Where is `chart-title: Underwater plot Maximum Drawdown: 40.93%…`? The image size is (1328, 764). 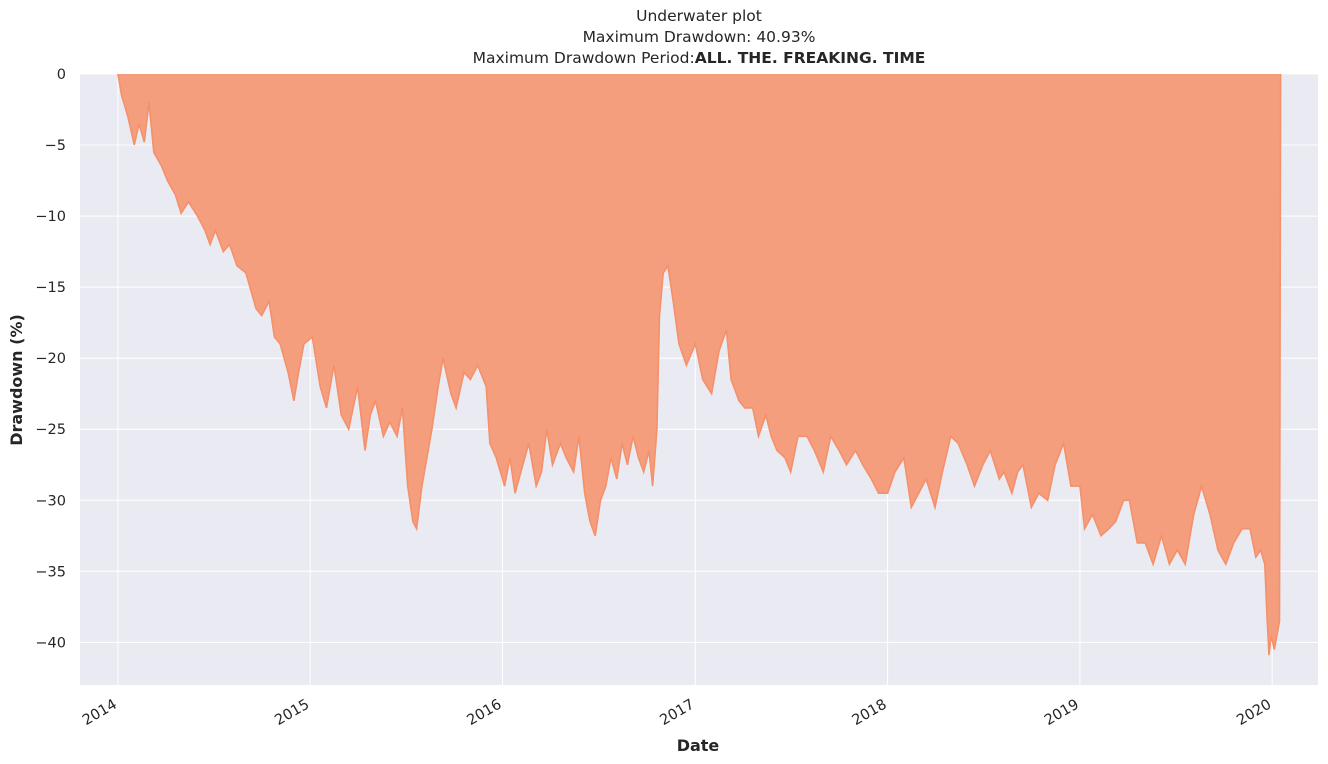 chart-title: Underwater plot Maximum Drawdown: 40.93%… is located at coordinates (699, 37).